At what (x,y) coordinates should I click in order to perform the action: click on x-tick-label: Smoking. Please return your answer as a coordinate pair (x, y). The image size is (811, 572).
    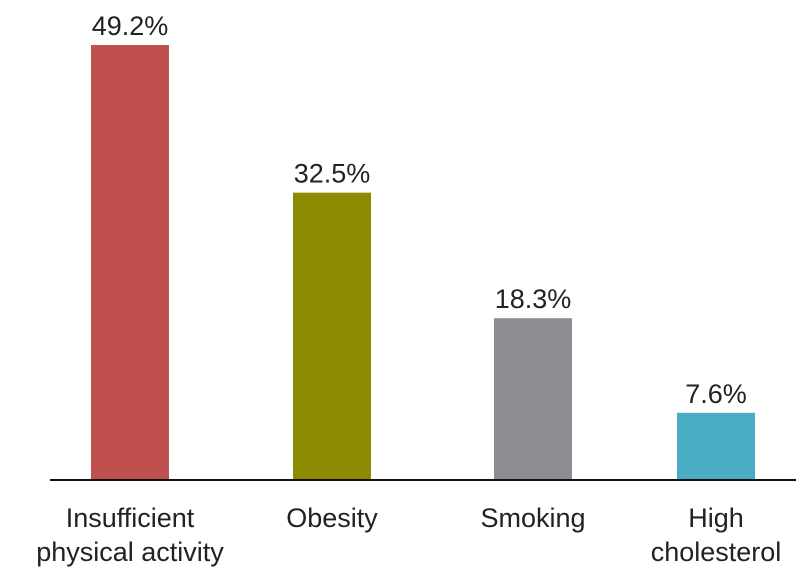
    Looking at the image, I should click on (532, 518).